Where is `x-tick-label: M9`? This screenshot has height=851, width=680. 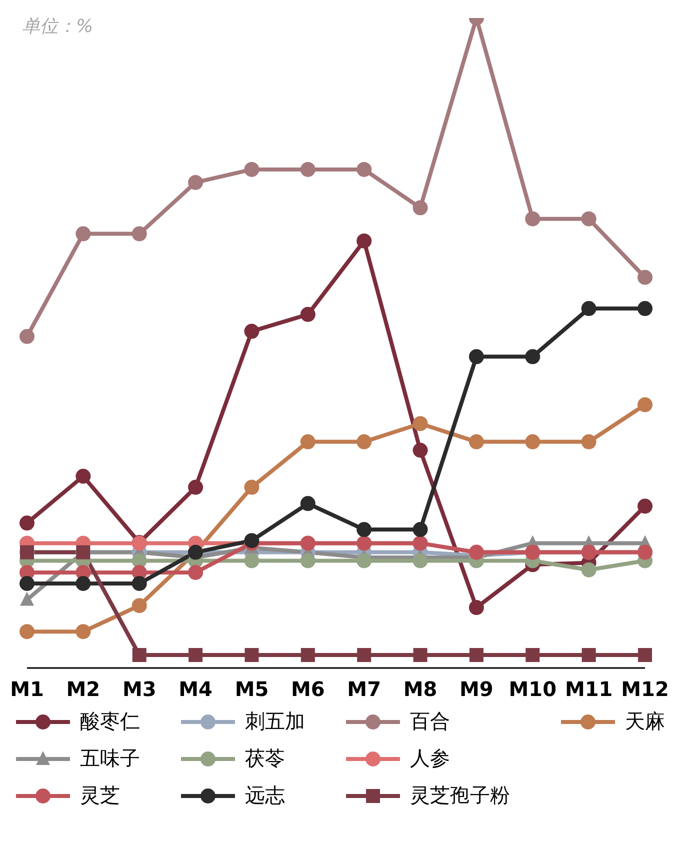
x-tick-label: M9 is located at coordinates (477, 689).